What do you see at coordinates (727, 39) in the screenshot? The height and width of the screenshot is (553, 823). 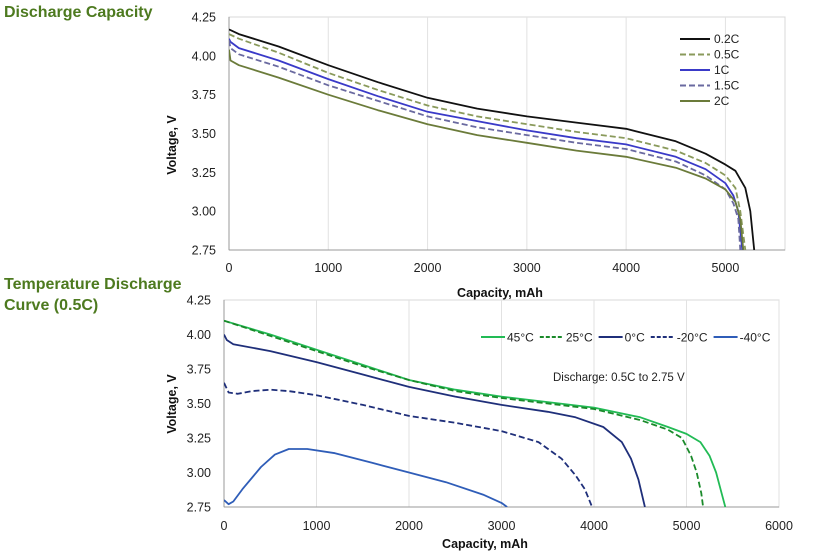 I see `legend-label: 0.2C` at bounding box center [727, 39].